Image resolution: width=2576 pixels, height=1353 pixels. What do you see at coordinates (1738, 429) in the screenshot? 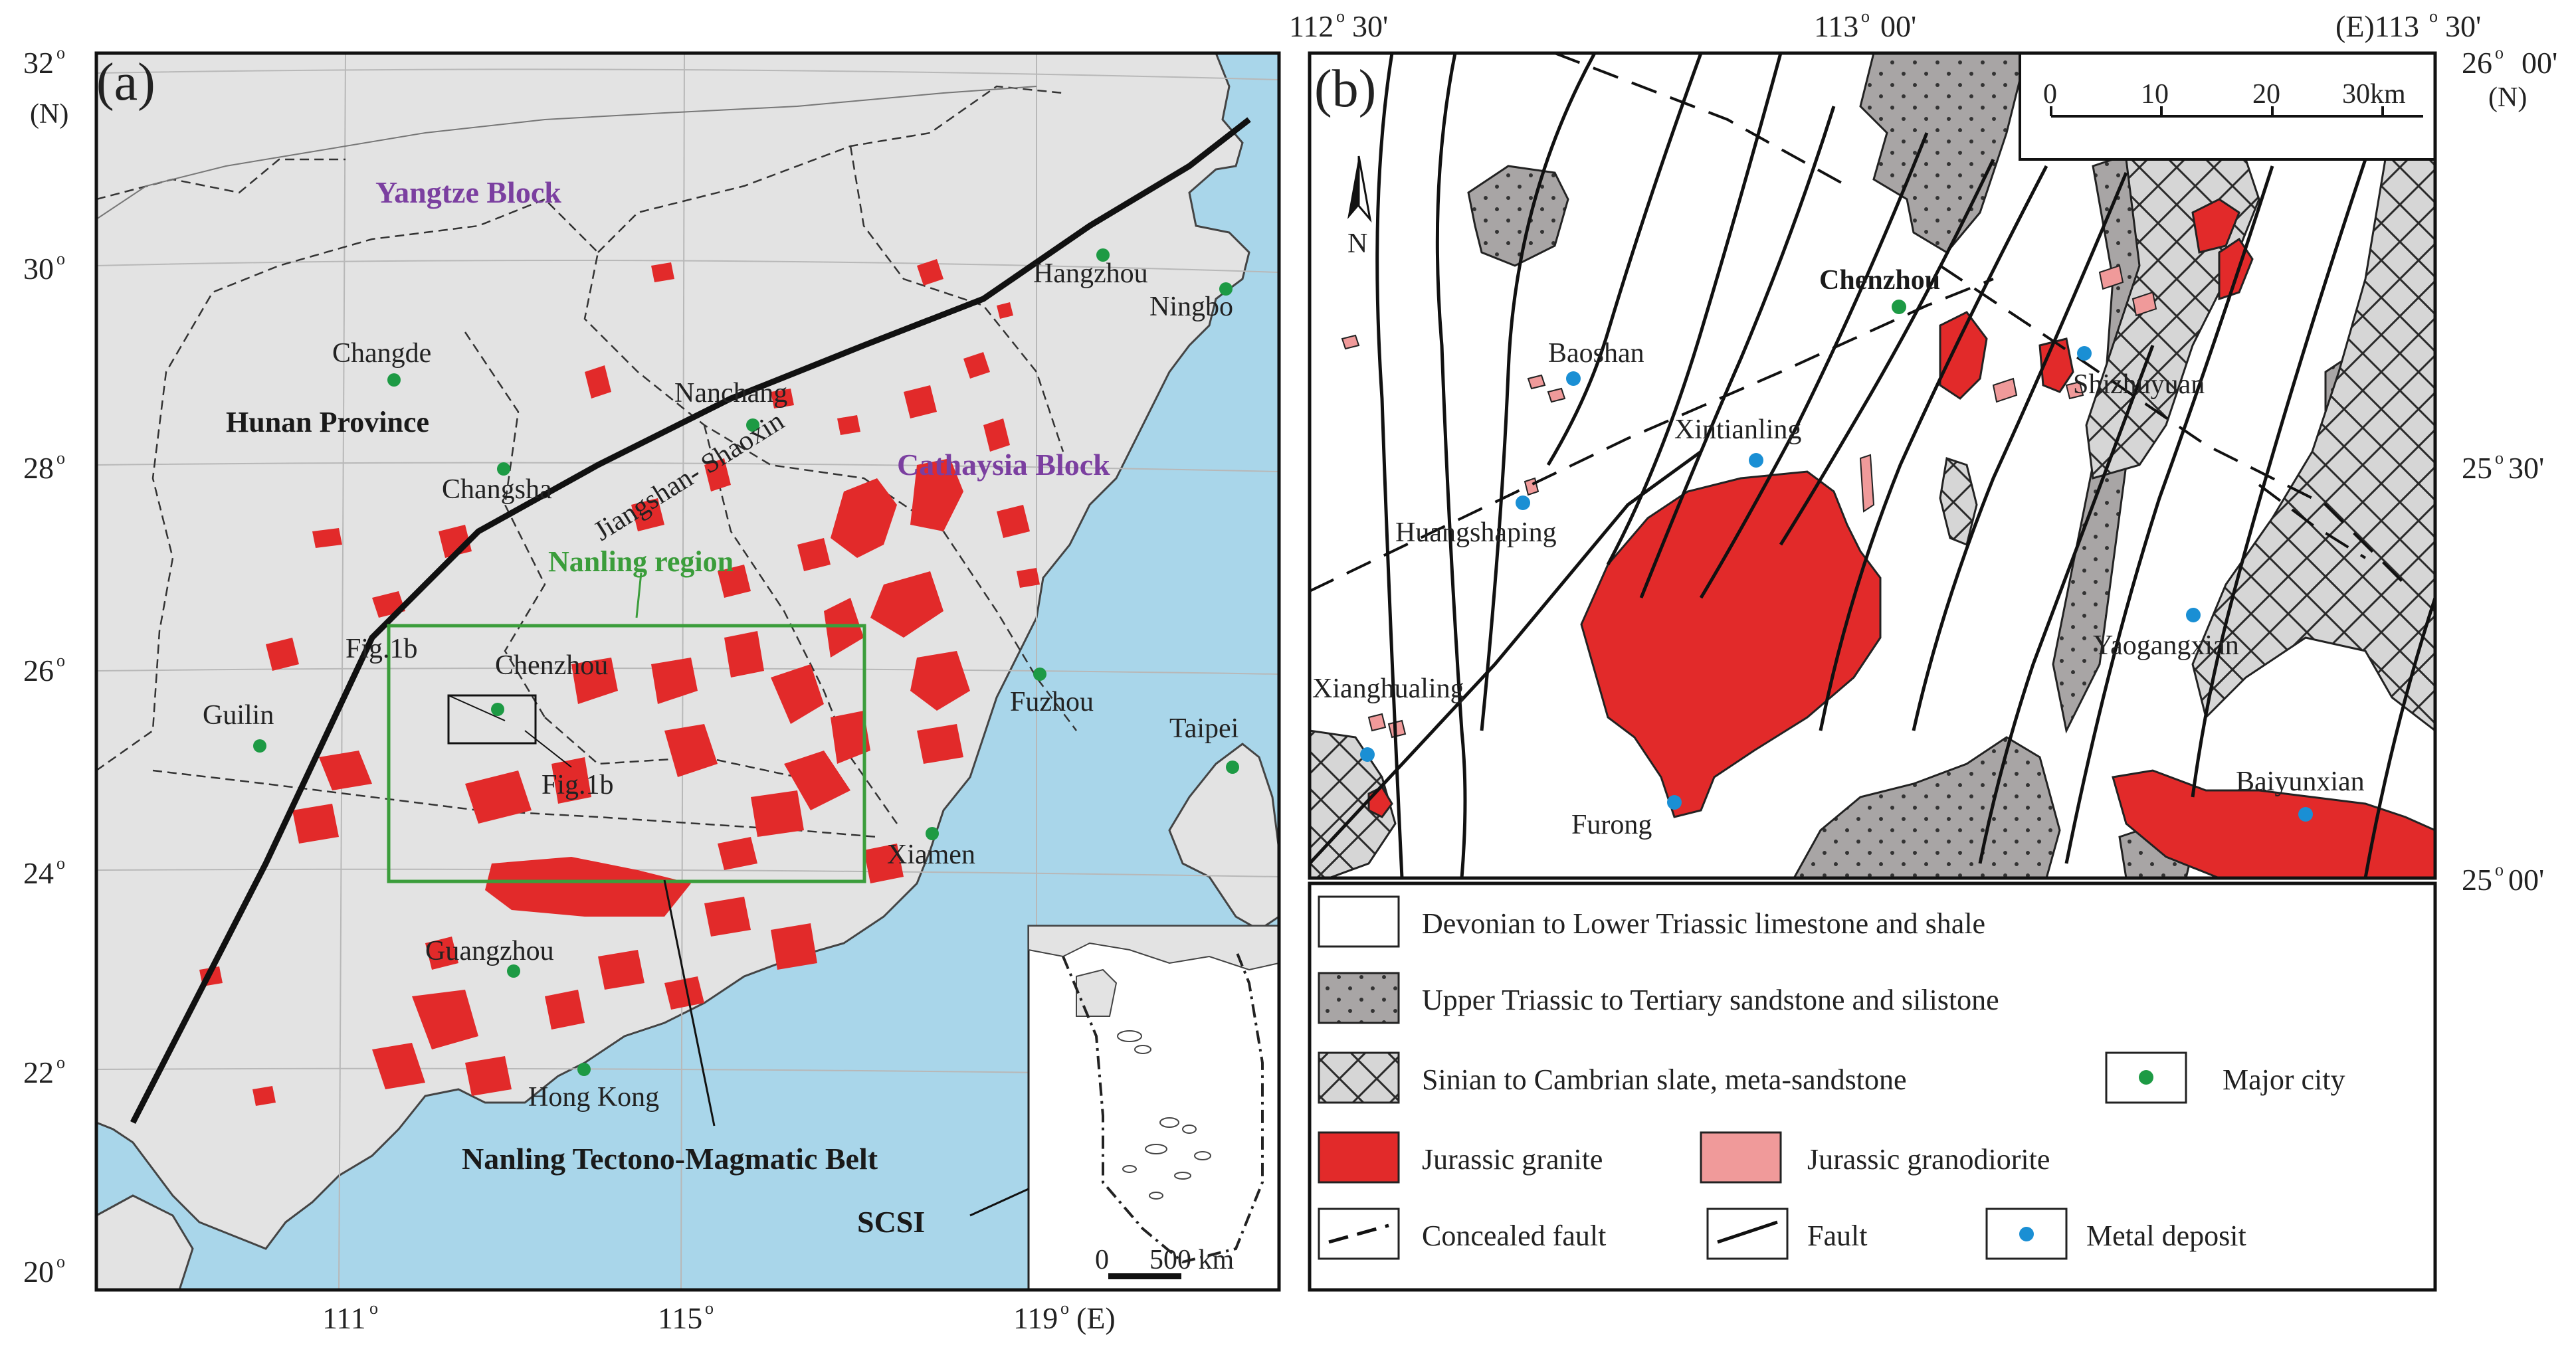
I see `place-xintianling: Xintianling` at bounding box center [1738, 429].